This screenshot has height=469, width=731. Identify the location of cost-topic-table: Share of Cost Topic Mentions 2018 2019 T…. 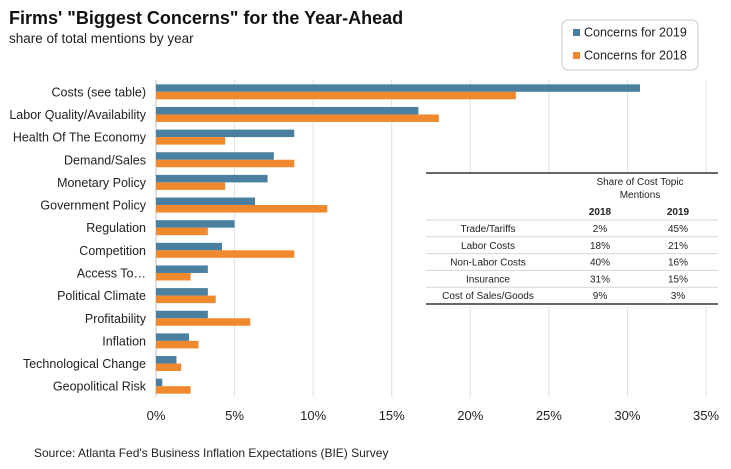
(572, 239).